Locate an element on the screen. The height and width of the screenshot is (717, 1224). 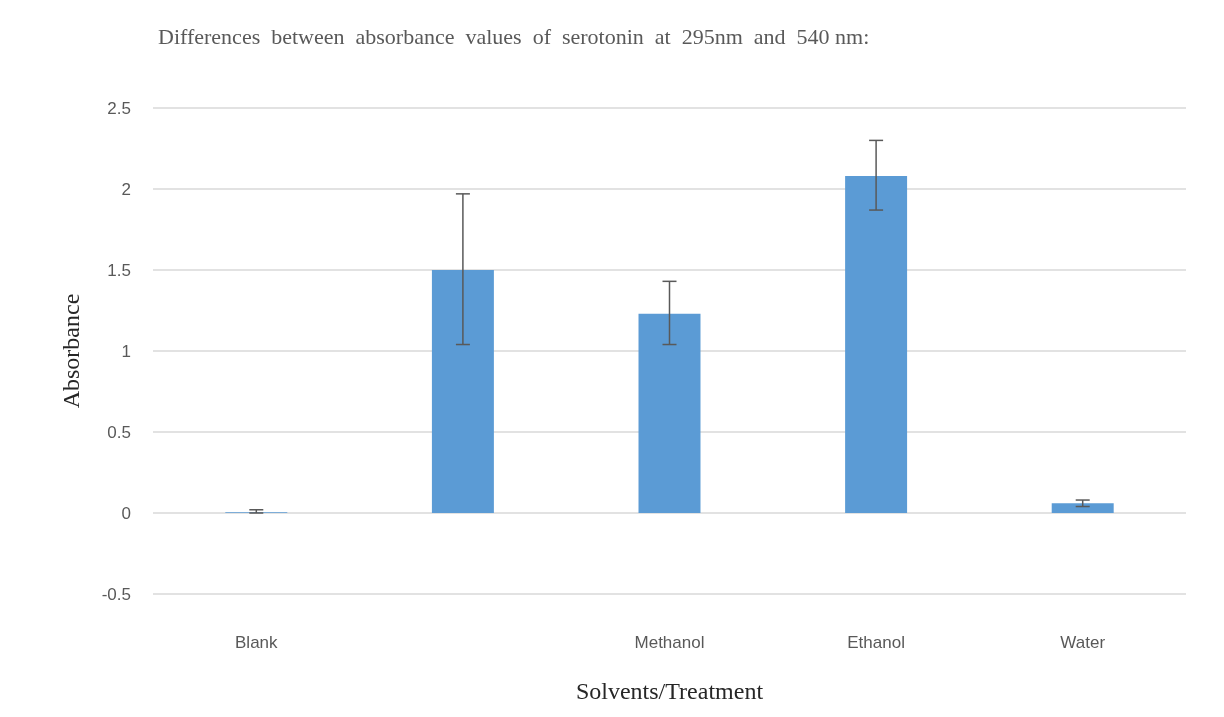
chart-title: Differences between absorbance values of serotonin at 295nm and 540 nm: is located at coordinates (514, 36).